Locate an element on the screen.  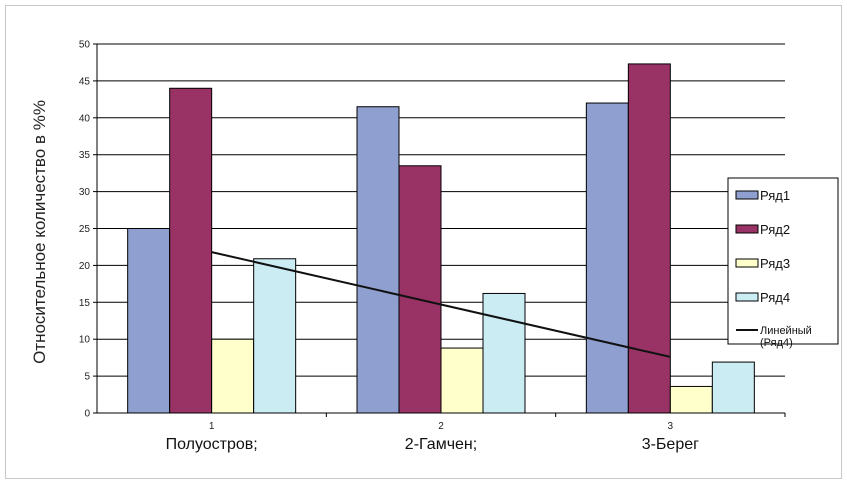
category-label: 3-Берег is located at coordinates (670, 444).